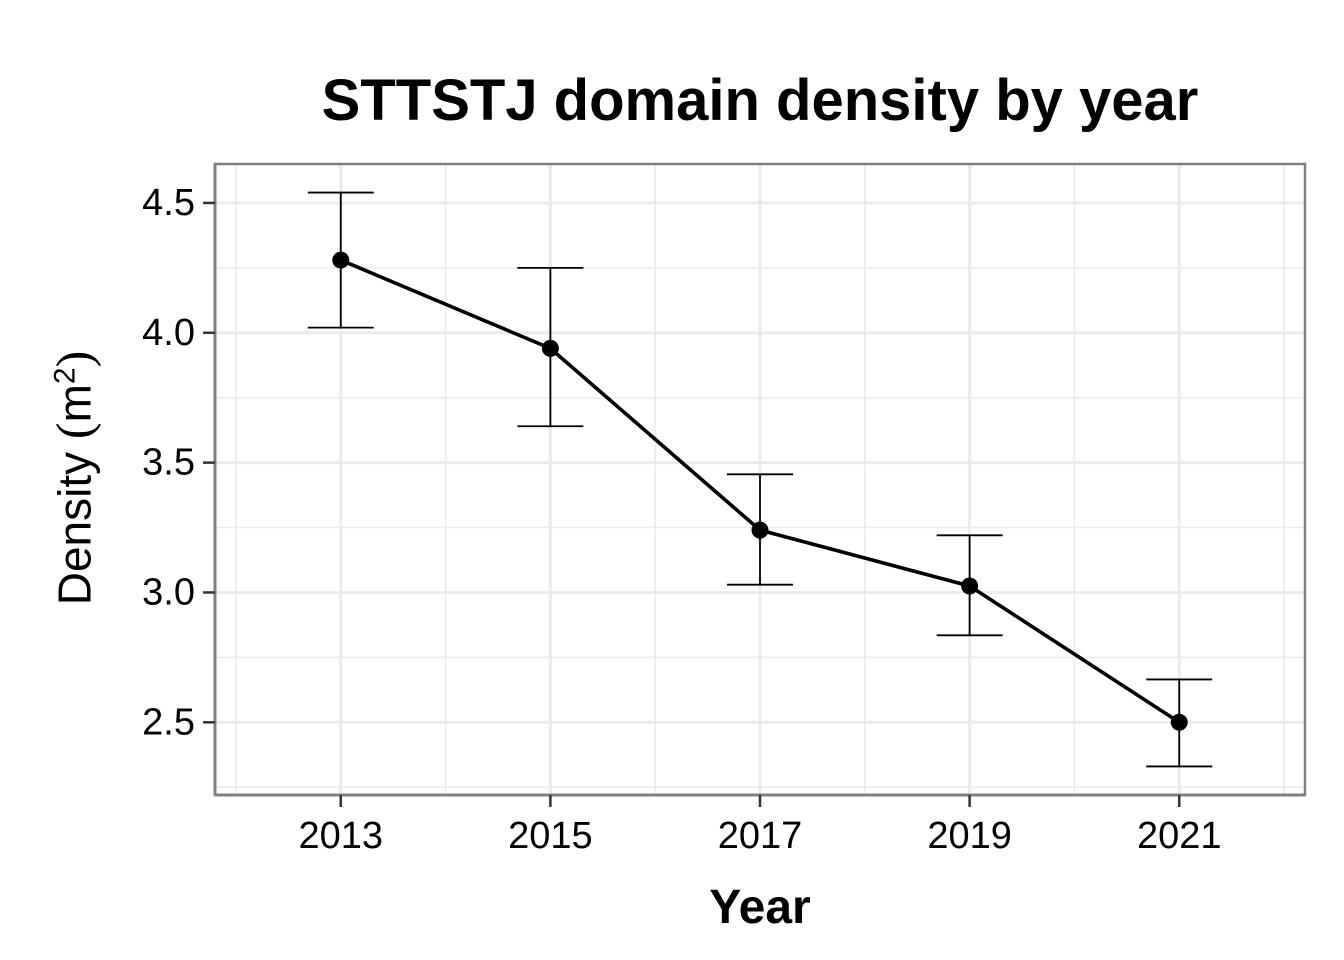 This screenshot has height=960, width=1344. Describe the element at coordinates (168, 463) in the screenshot. I see `y-tick-label: 3.5` at that location.